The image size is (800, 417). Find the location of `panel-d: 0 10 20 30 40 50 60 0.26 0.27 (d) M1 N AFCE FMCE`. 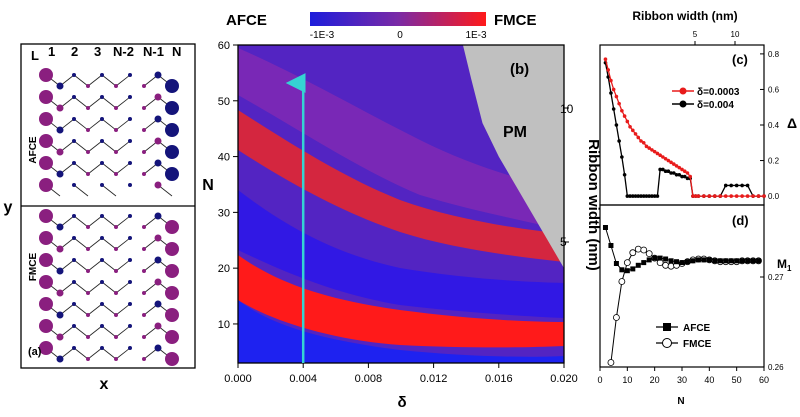

panel-d: 0 10 20 30 40 50 60 0.26 0.27 (d) M1 N AFCE FMCE is located at coordinates (694, 305).